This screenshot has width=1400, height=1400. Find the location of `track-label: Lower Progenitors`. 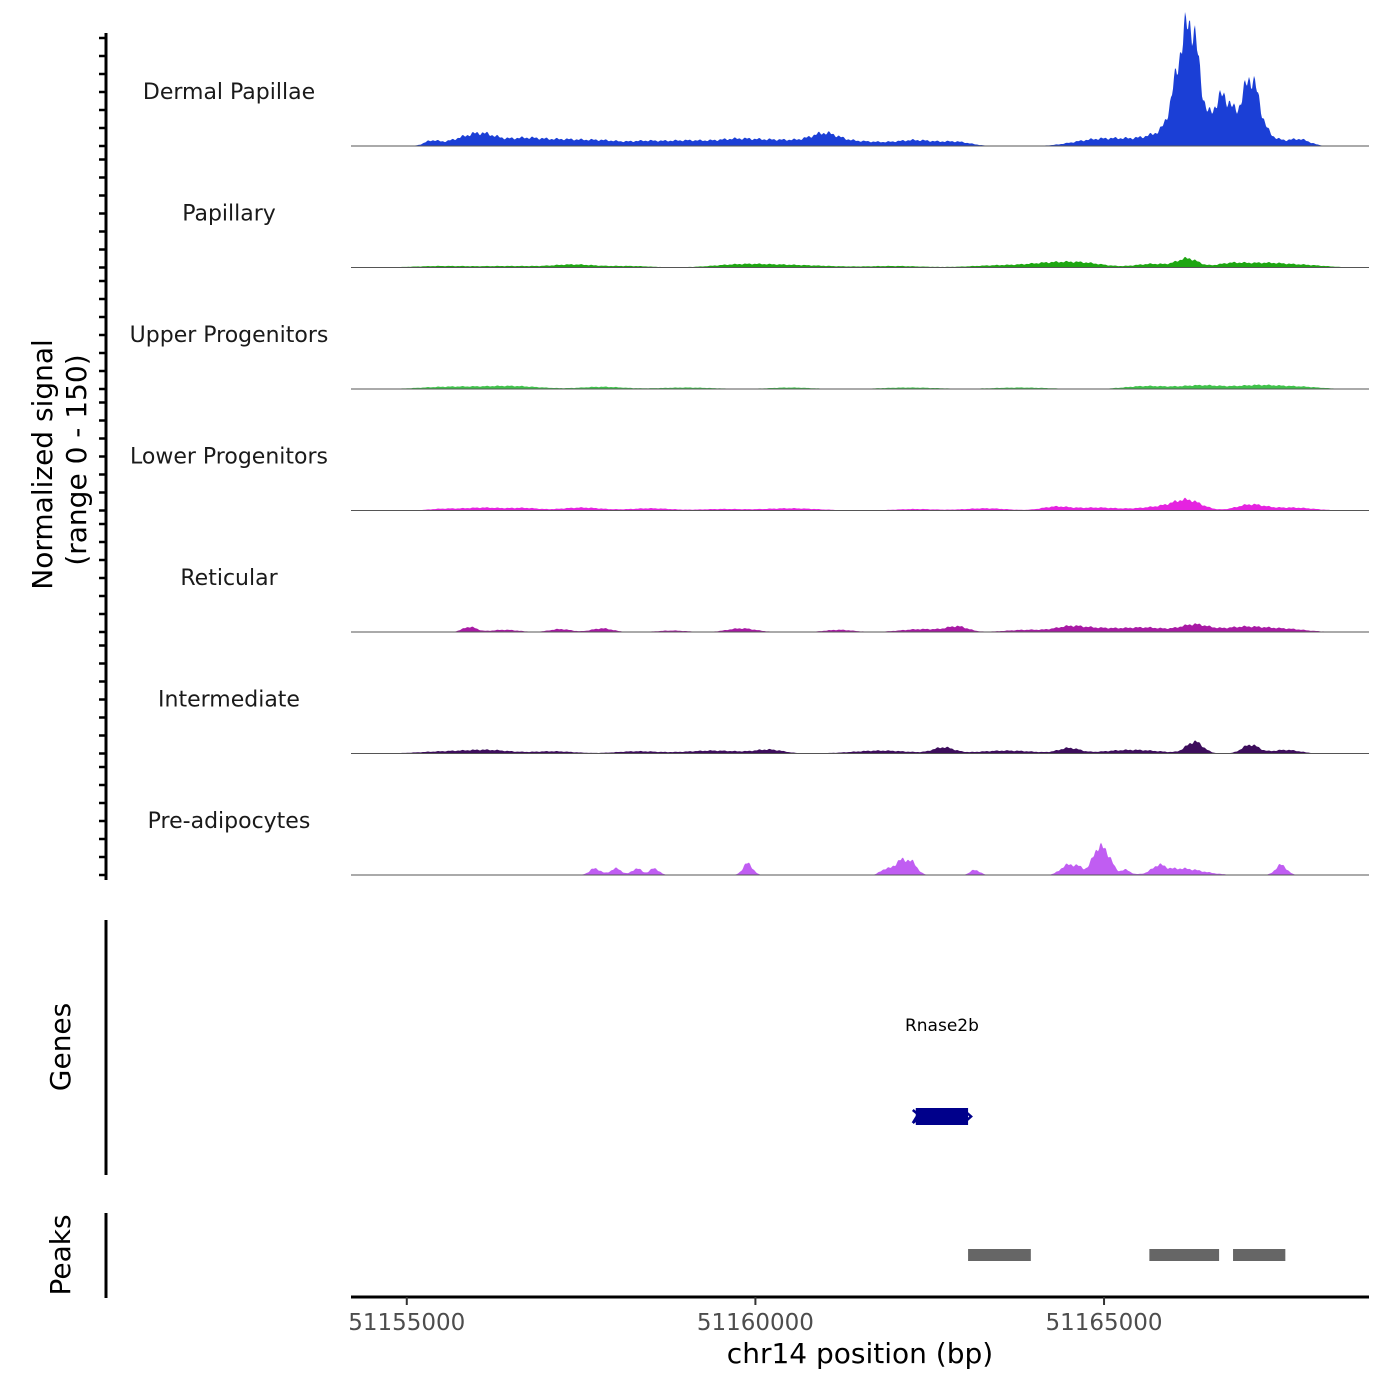

track-label: Lower Progenitors is located at coordinates (229, 457).